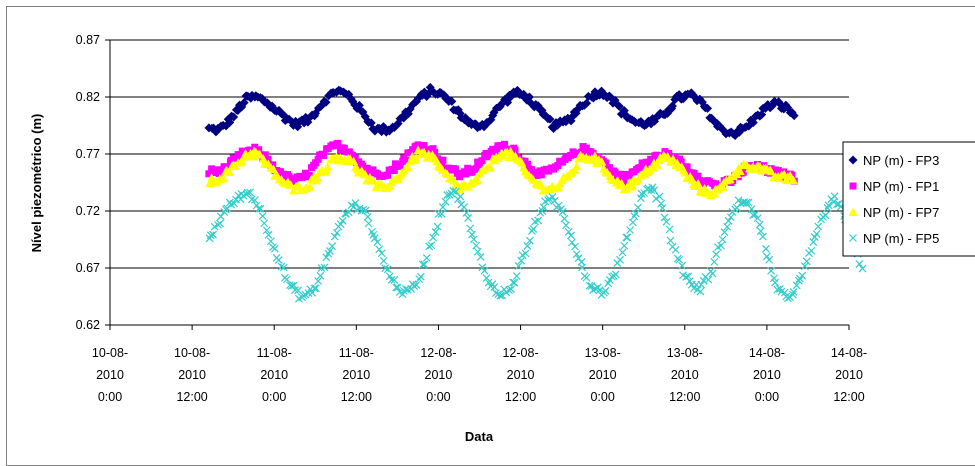  I want to click on y-tick-label: 0.67, so click(88, 268).